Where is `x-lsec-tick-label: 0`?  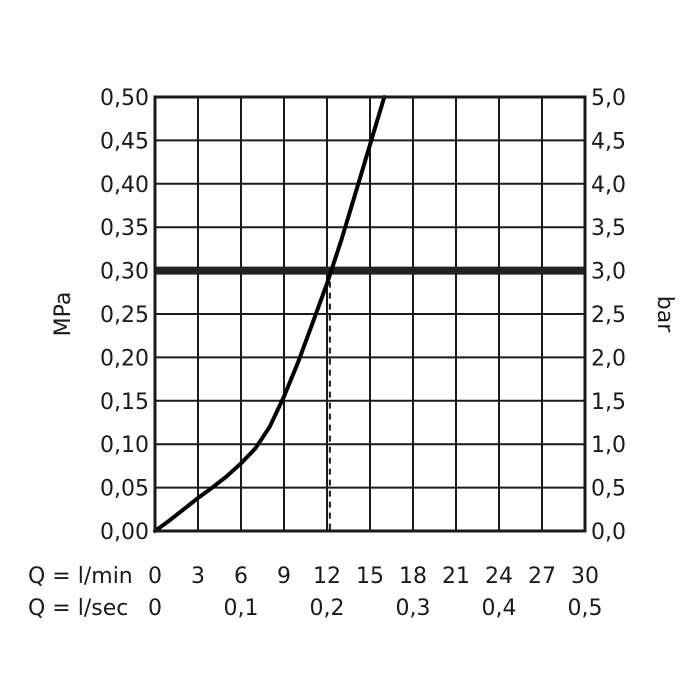
x-lsec-tick-label: 0 is located at coordinates (155, 608).